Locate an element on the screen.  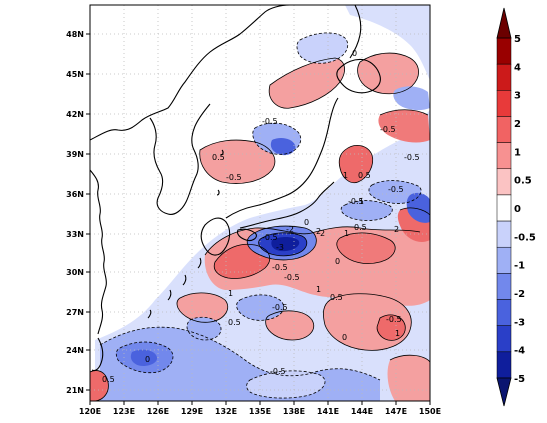
x-tick-label: 138E is located at coordinates (294, 411).